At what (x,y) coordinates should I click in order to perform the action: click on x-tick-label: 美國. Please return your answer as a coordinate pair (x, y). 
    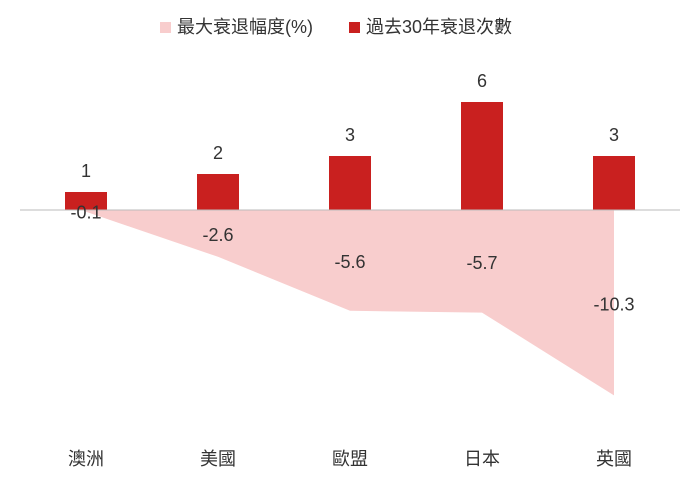
    Looking at the image, I should click on (218, 459).